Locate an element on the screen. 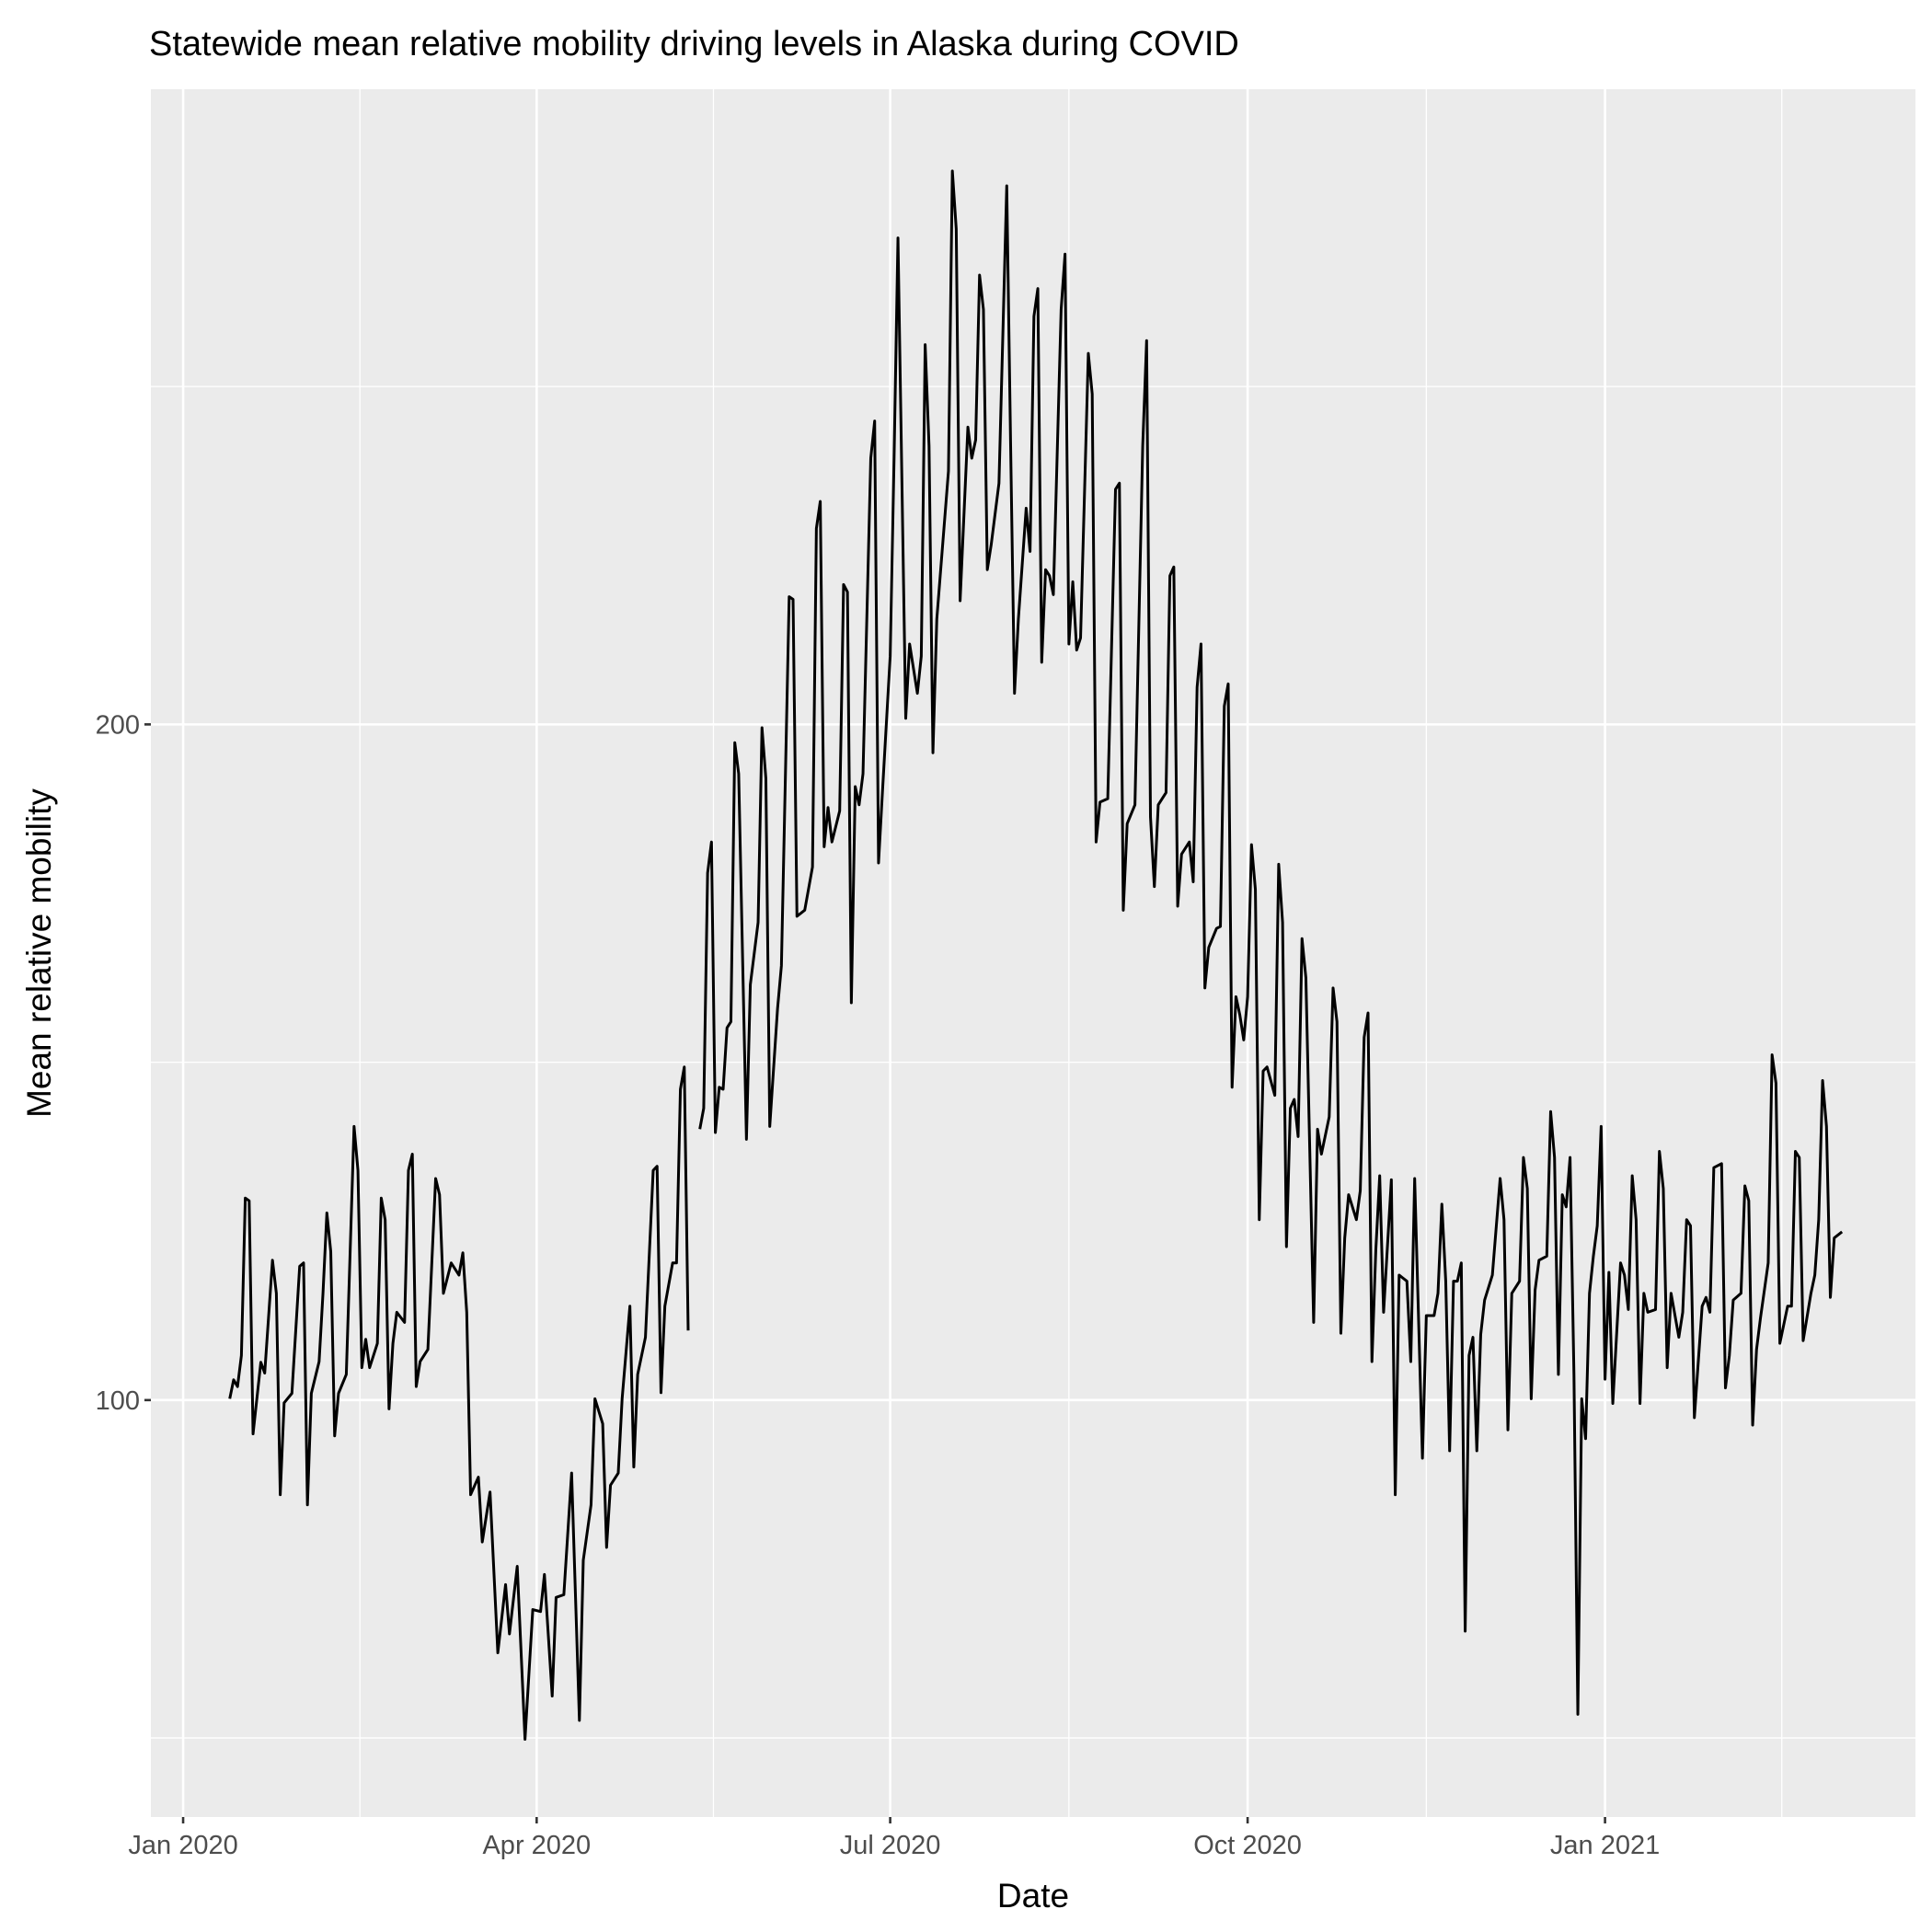 This screenshot has height=1932, width=1932. y-axis-title: Mean relative mobility is located at coordinates (39, 953).